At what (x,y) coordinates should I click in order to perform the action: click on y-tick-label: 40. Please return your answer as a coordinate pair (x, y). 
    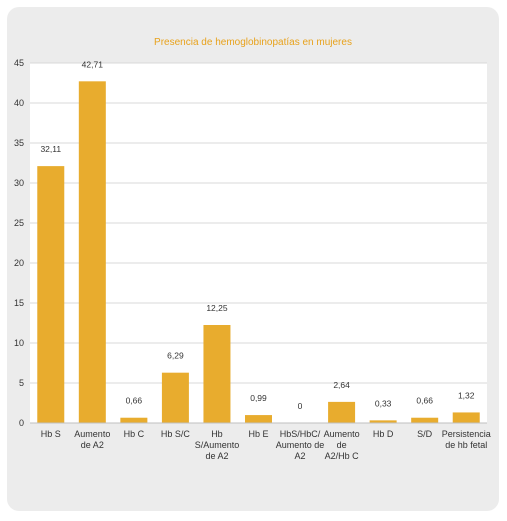
    Looking at the image, I should click on (19, 103).